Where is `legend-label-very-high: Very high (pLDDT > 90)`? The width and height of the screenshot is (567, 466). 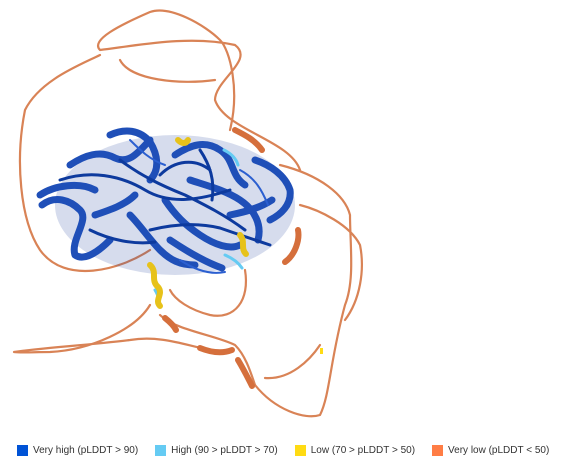
legend-label-very-high: Very high (pLDDT > 90) is located at coordinates (86, 450).